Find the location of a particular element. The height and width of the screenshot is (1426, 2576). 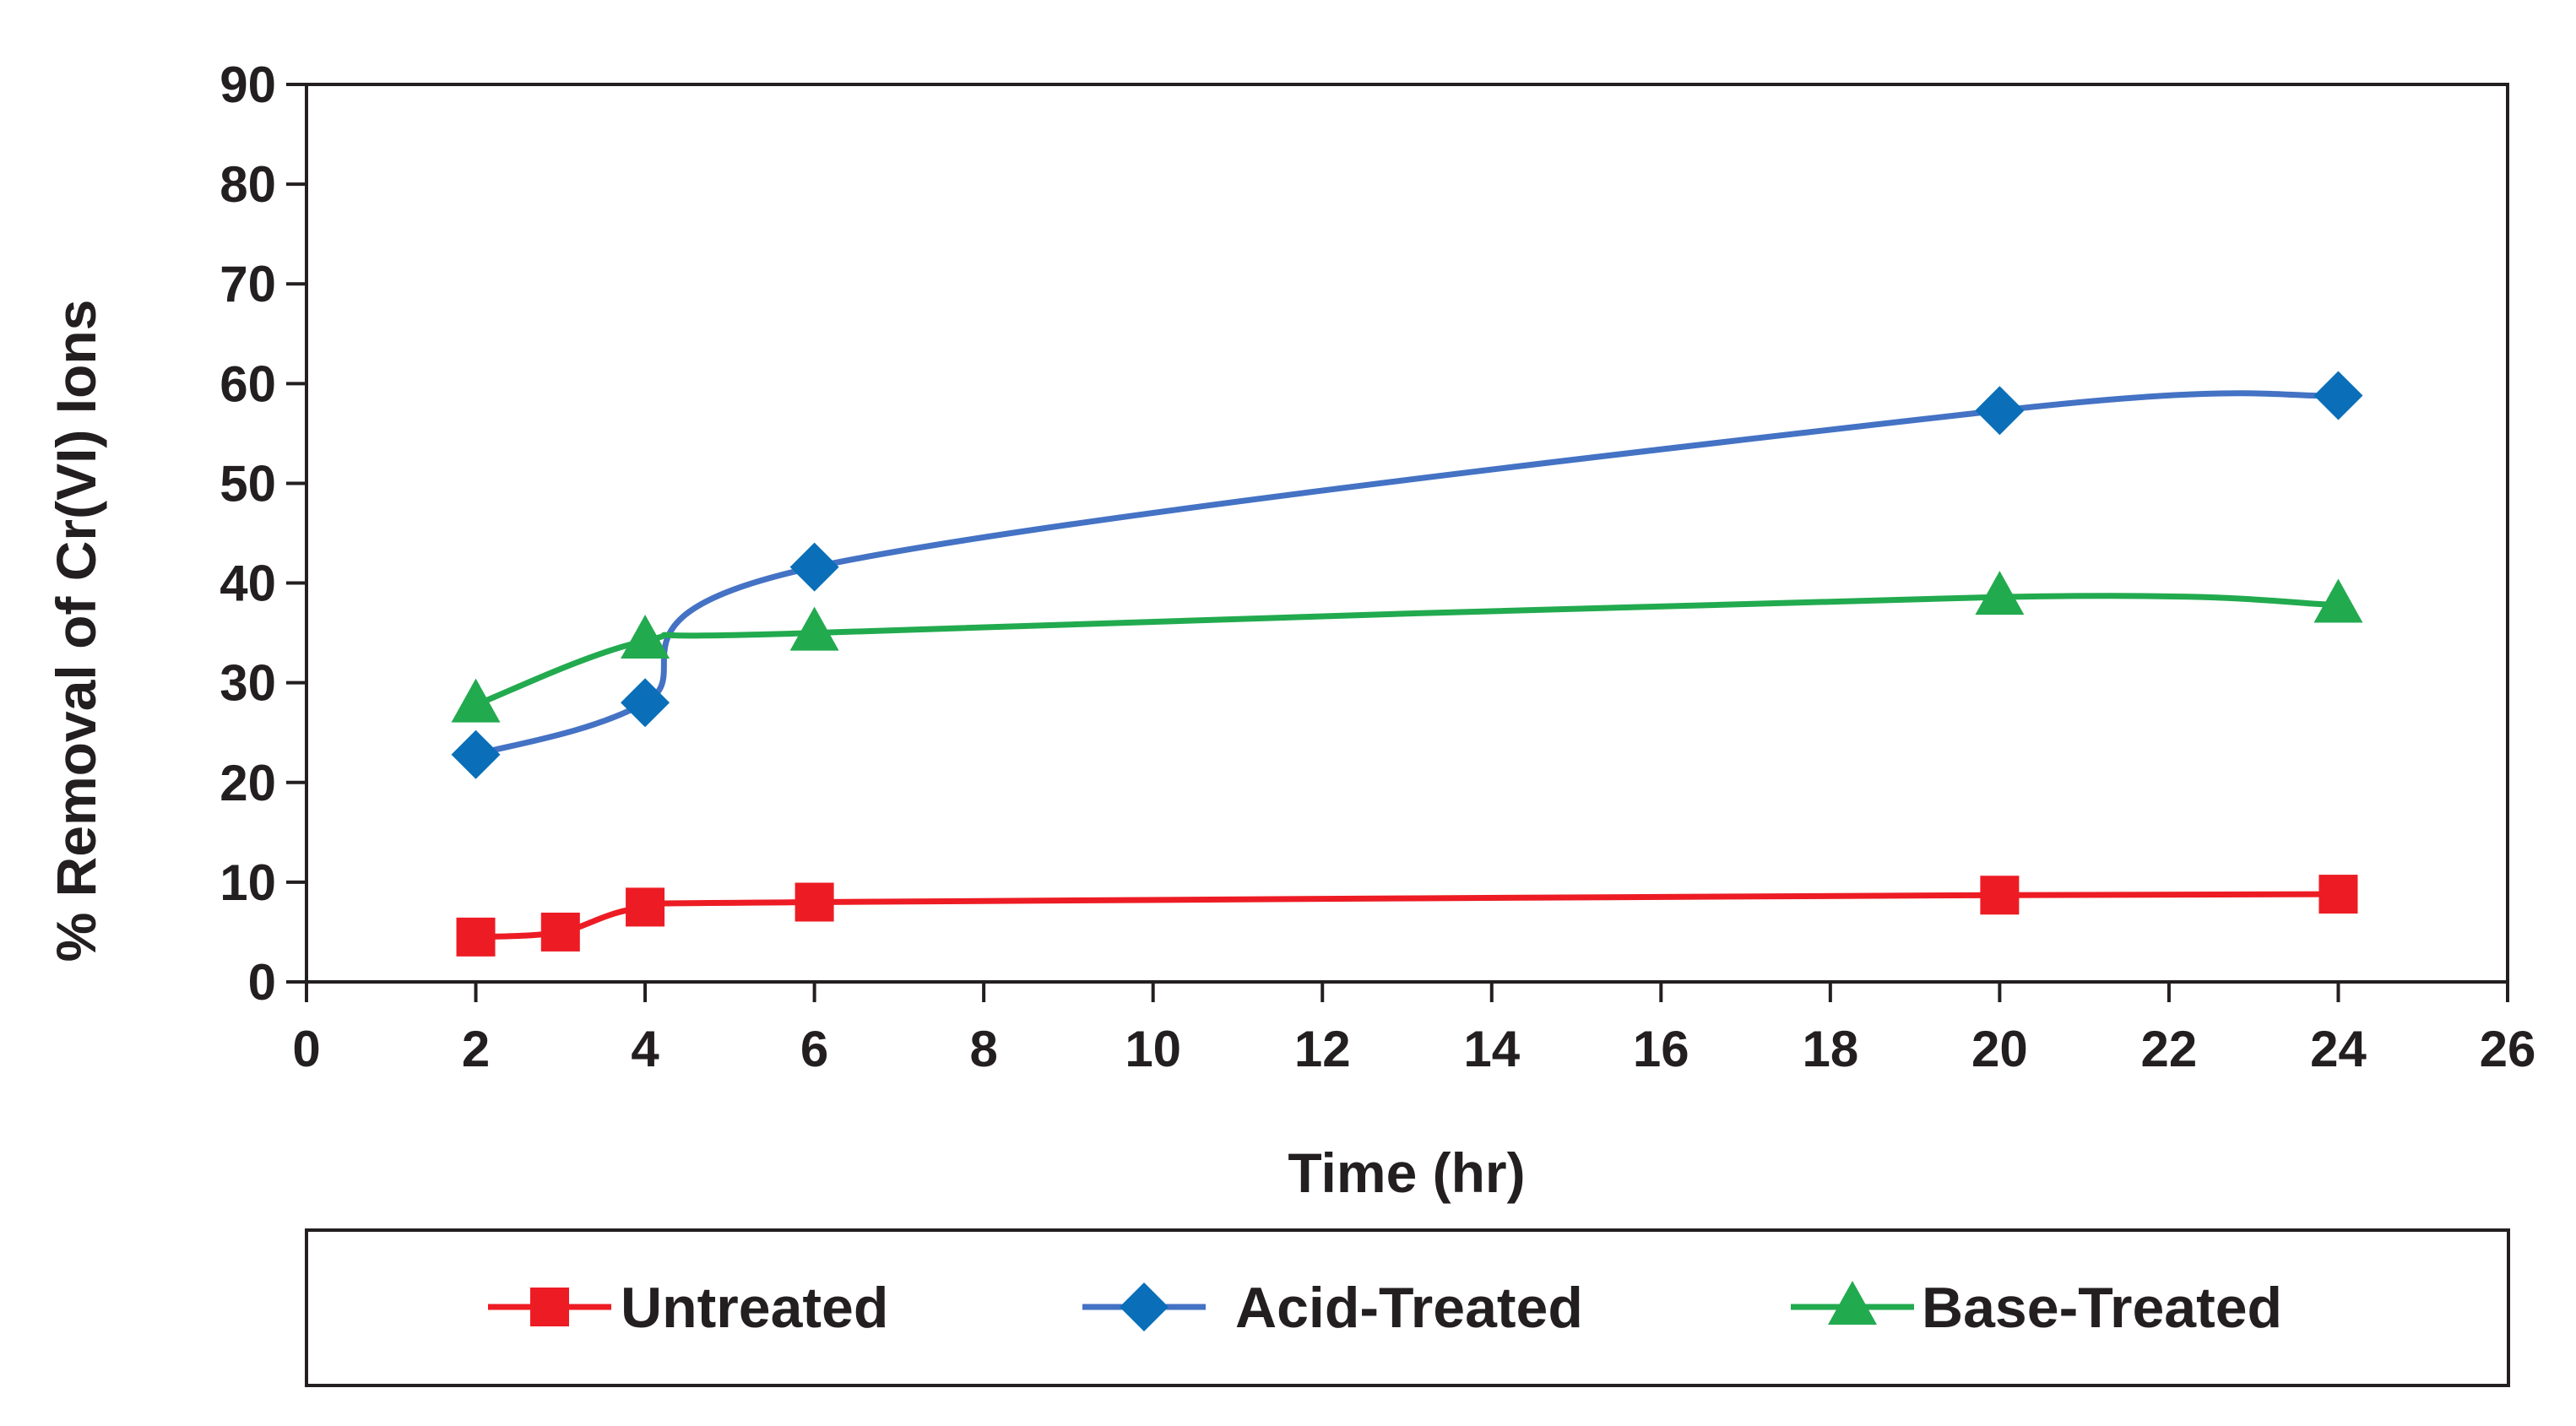

x-tick-label: 22 is located at coordinates (2169, 1049).